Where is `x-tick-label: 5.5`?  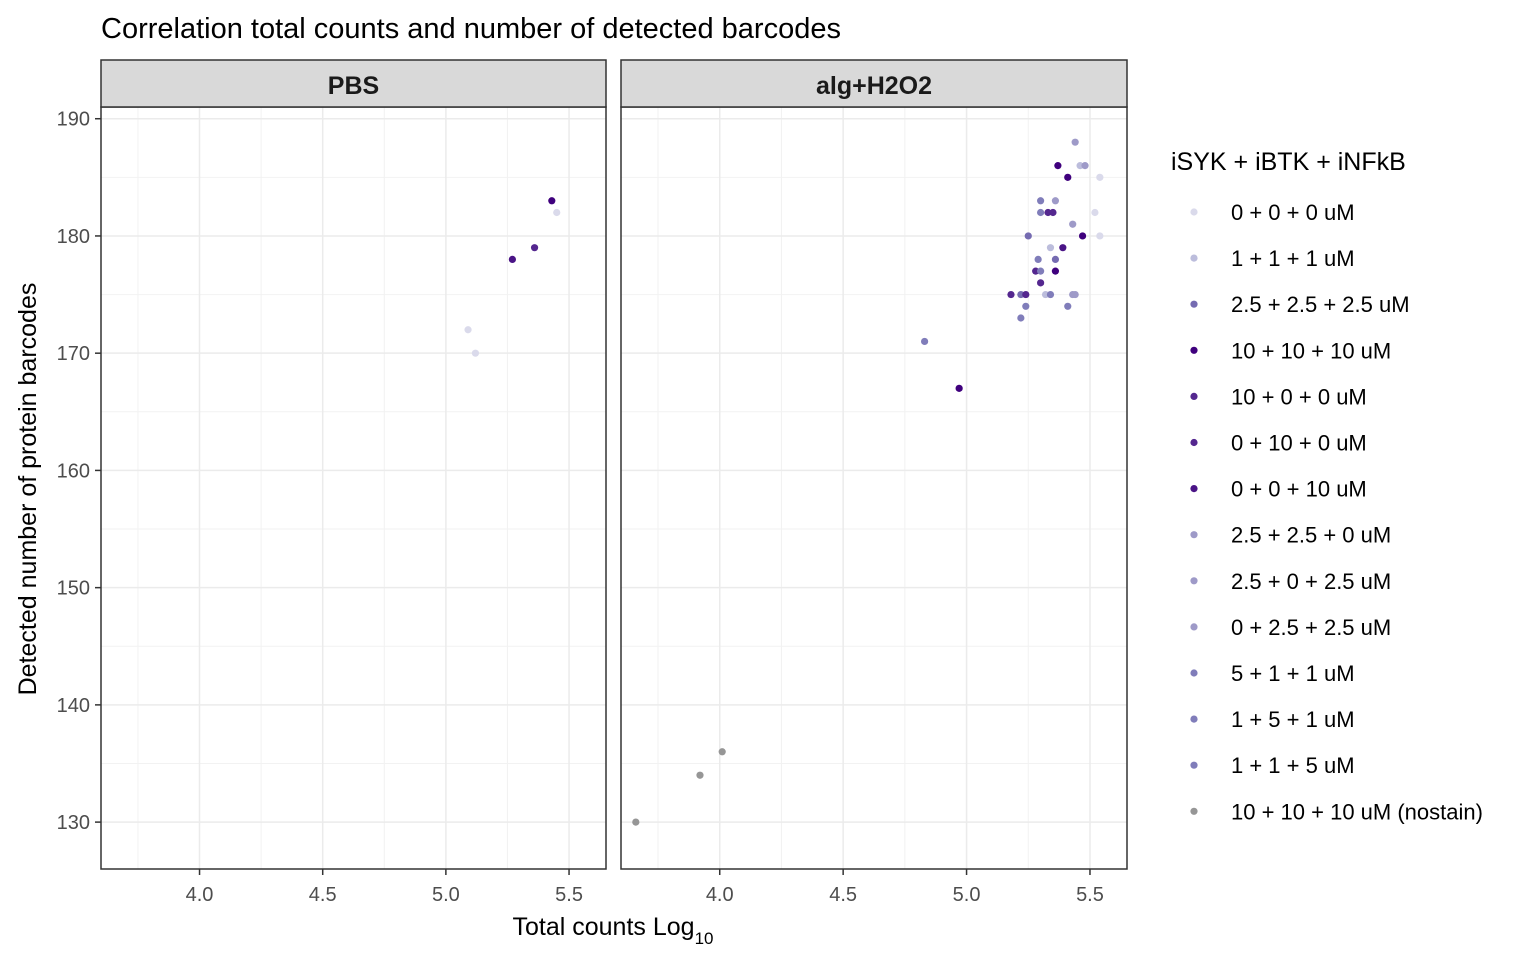 x-tick-label: 5.5 is located at coordinates (1090, 895).